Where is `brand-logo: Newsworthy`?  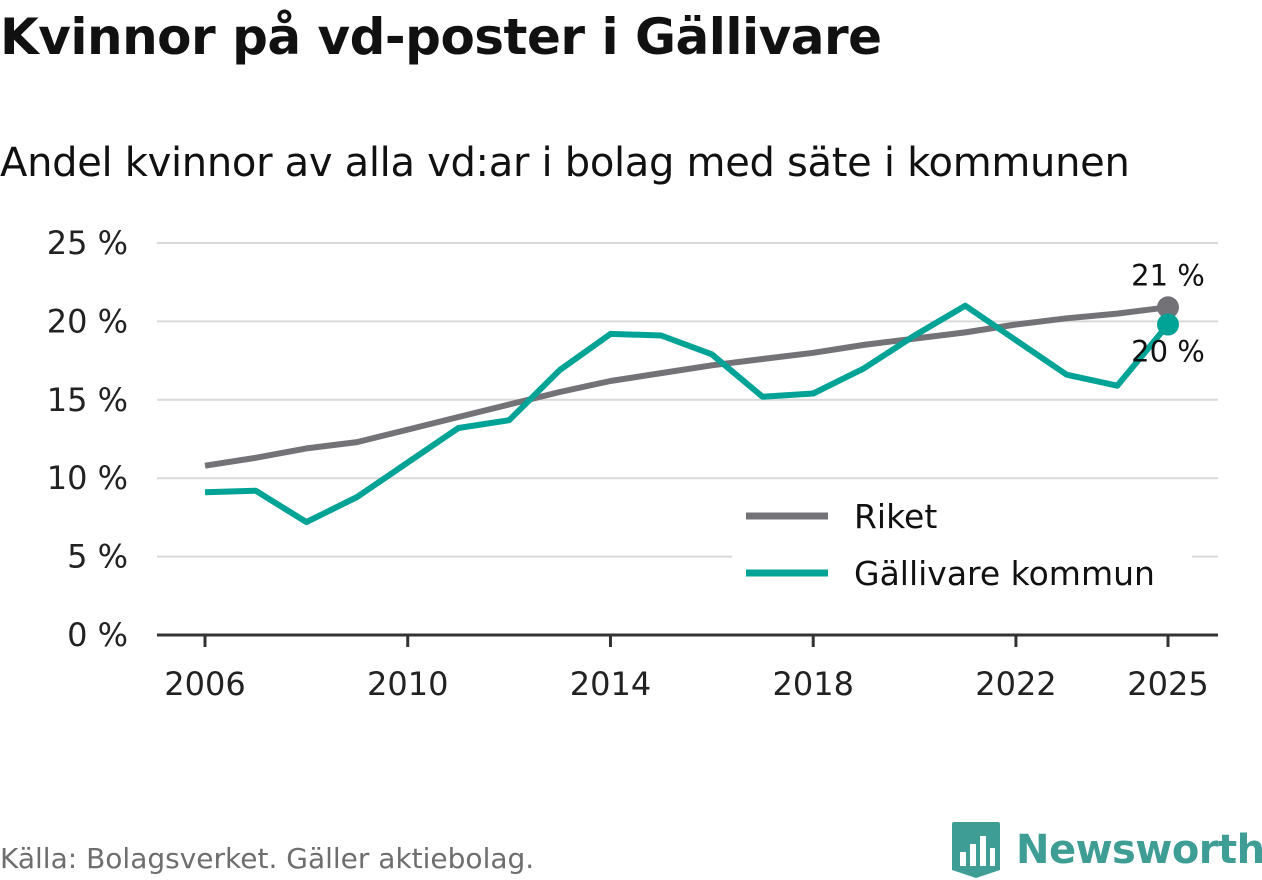
brand-logo: Newsworthy is located at coordinates (1106, 850).